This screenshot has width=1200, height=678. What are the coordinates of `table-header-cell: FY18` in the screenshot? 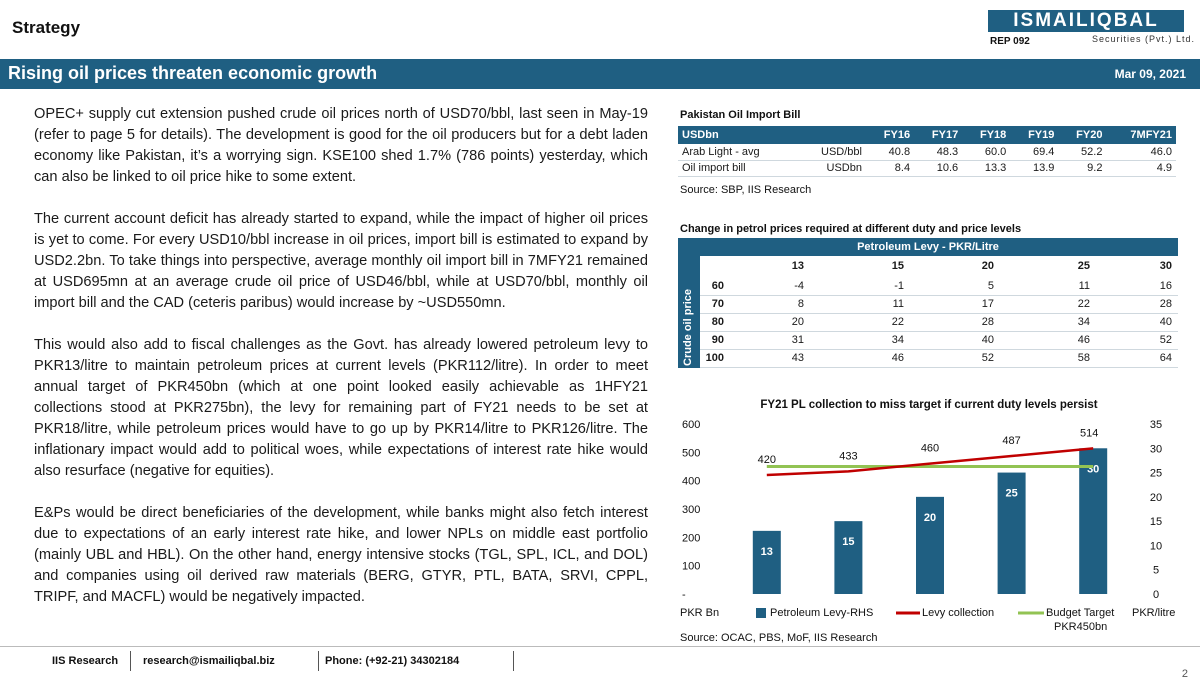 It's located at (986, 135).